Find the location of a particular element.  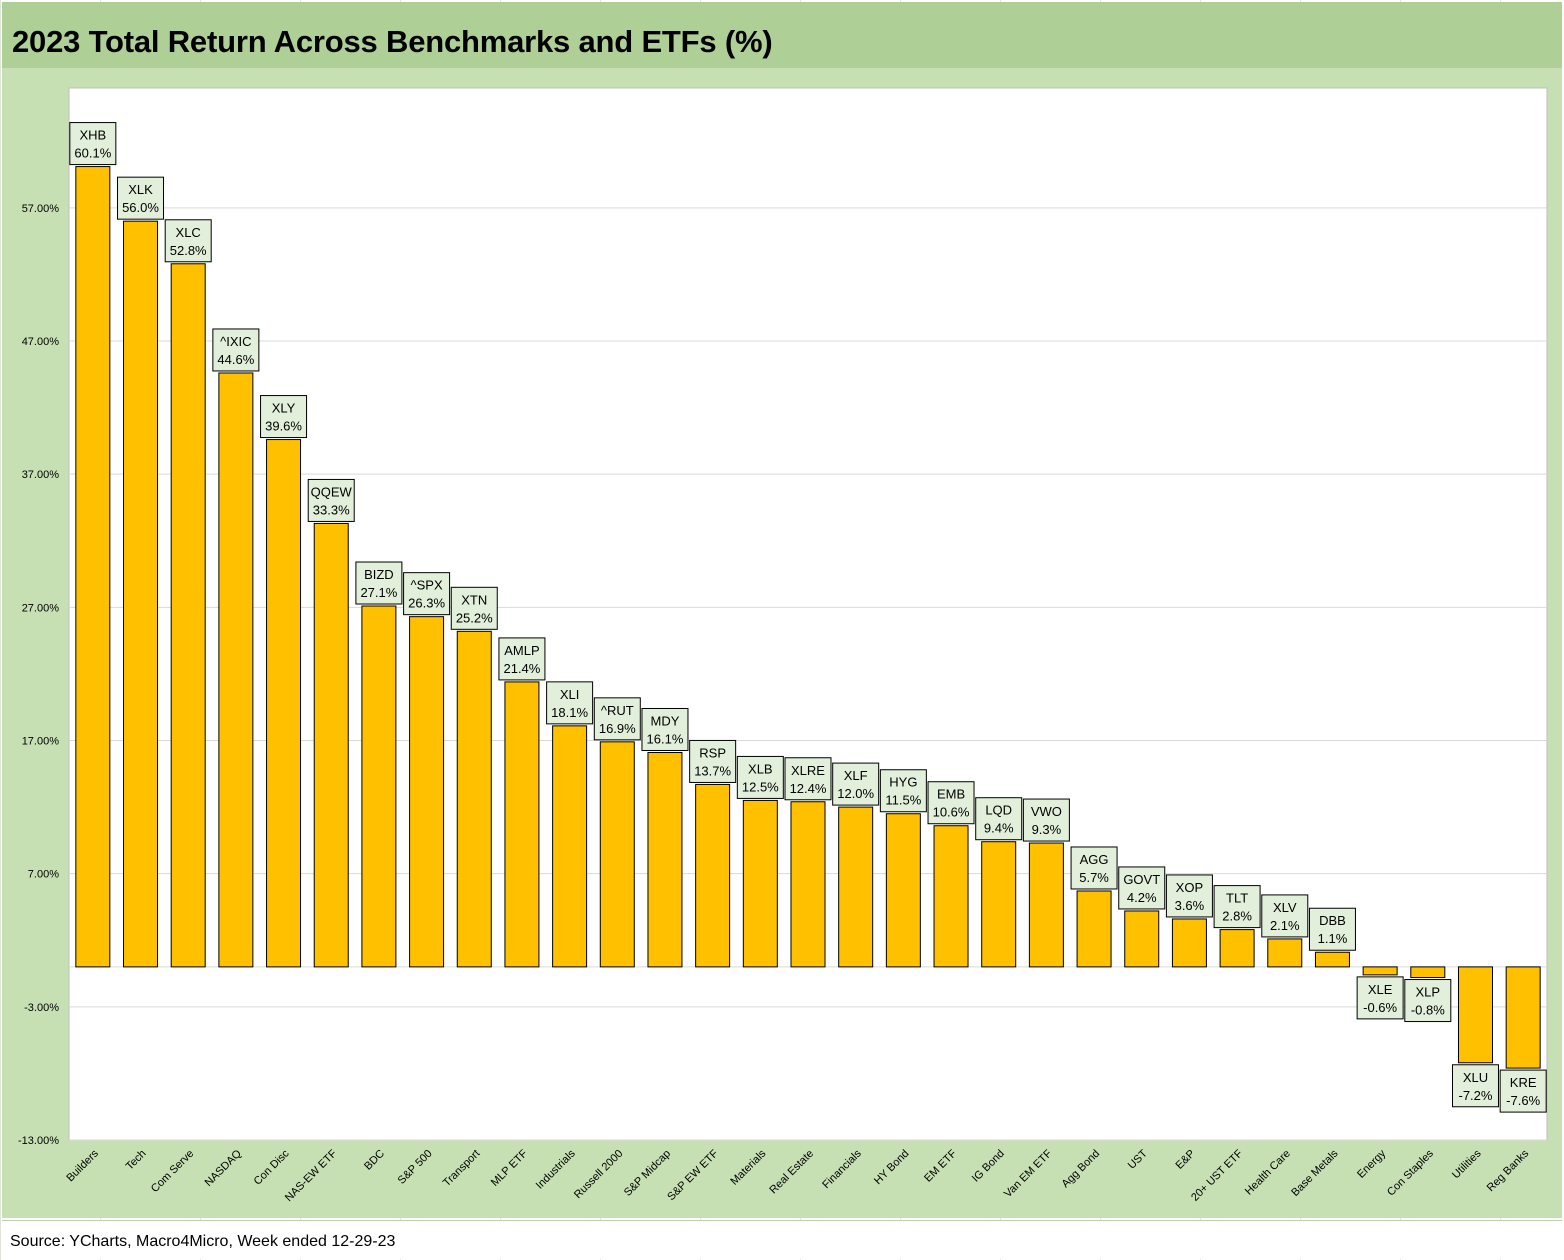

data-label-ticker: GOVT is located at coordinates (1141, 879).